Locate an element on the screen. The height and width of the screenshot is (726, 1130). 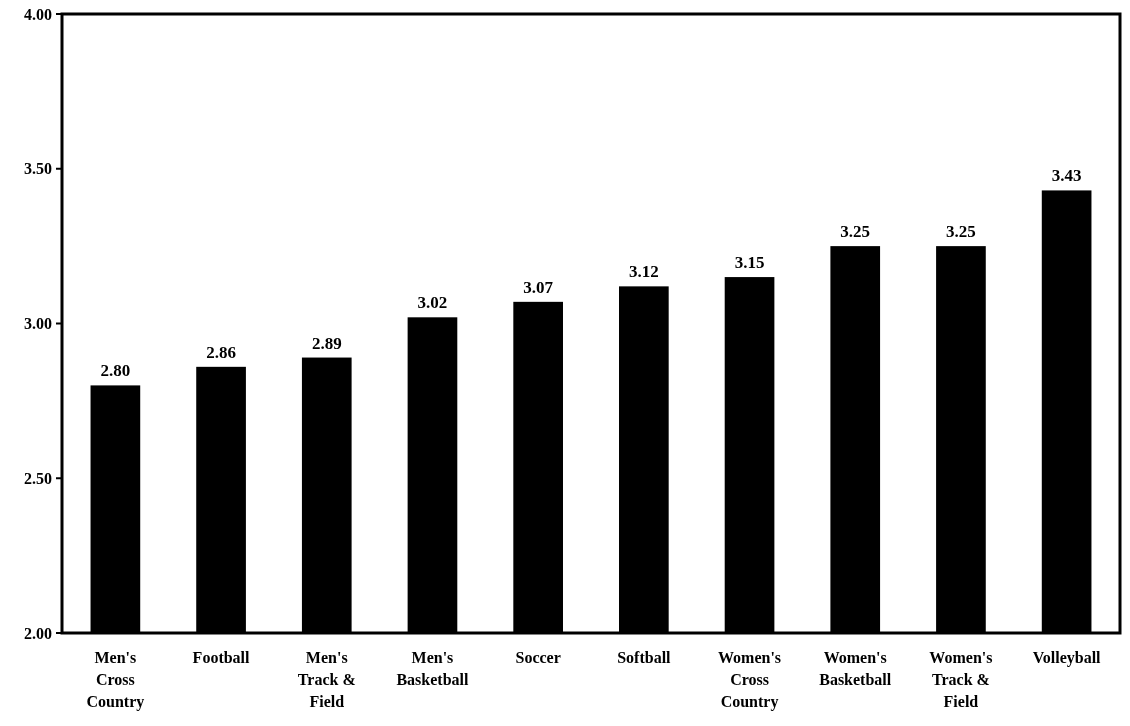
data-label: 3.15 is located at coordinates (749, 263).